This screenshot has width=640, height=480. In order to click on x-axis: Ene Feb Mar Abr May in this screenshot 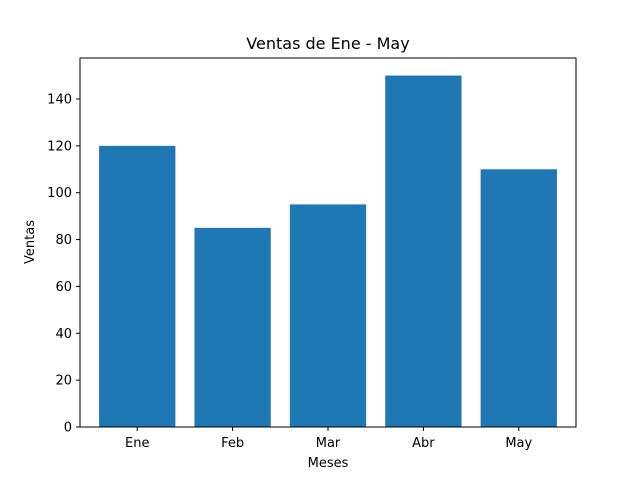, I will do `click(329, 439)`.